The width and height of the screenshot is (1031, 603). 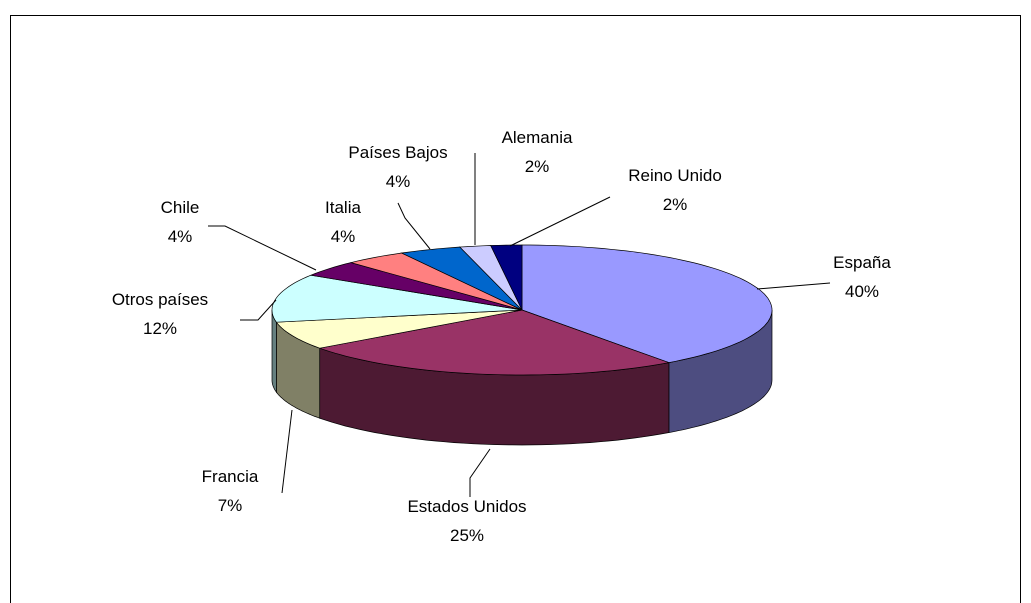 What do you see at coordinates (862, 291) in the screenshot?
I see `value-label: 40%` at bounding box center [862, 291].